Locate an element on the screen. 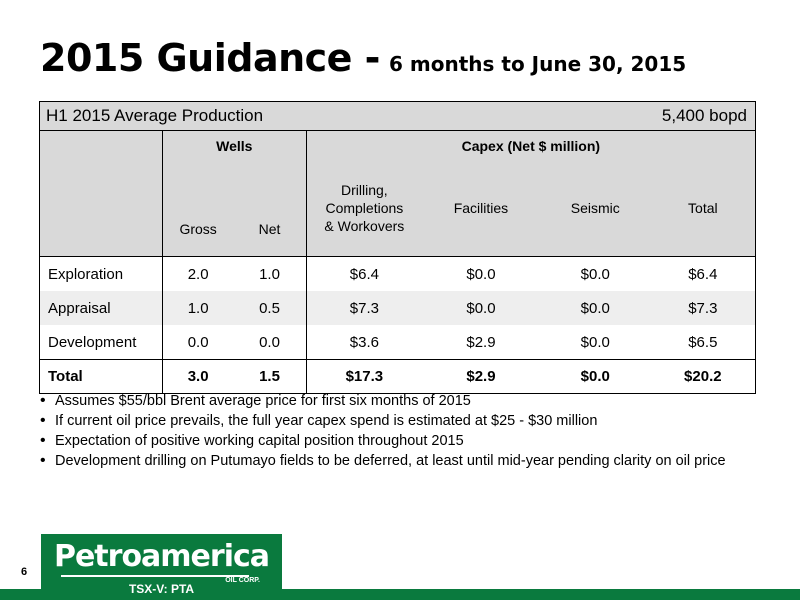 This screenshot has width=800, height=600. production-label: H1 2015 Average Production is located at coordinates (231, 116).